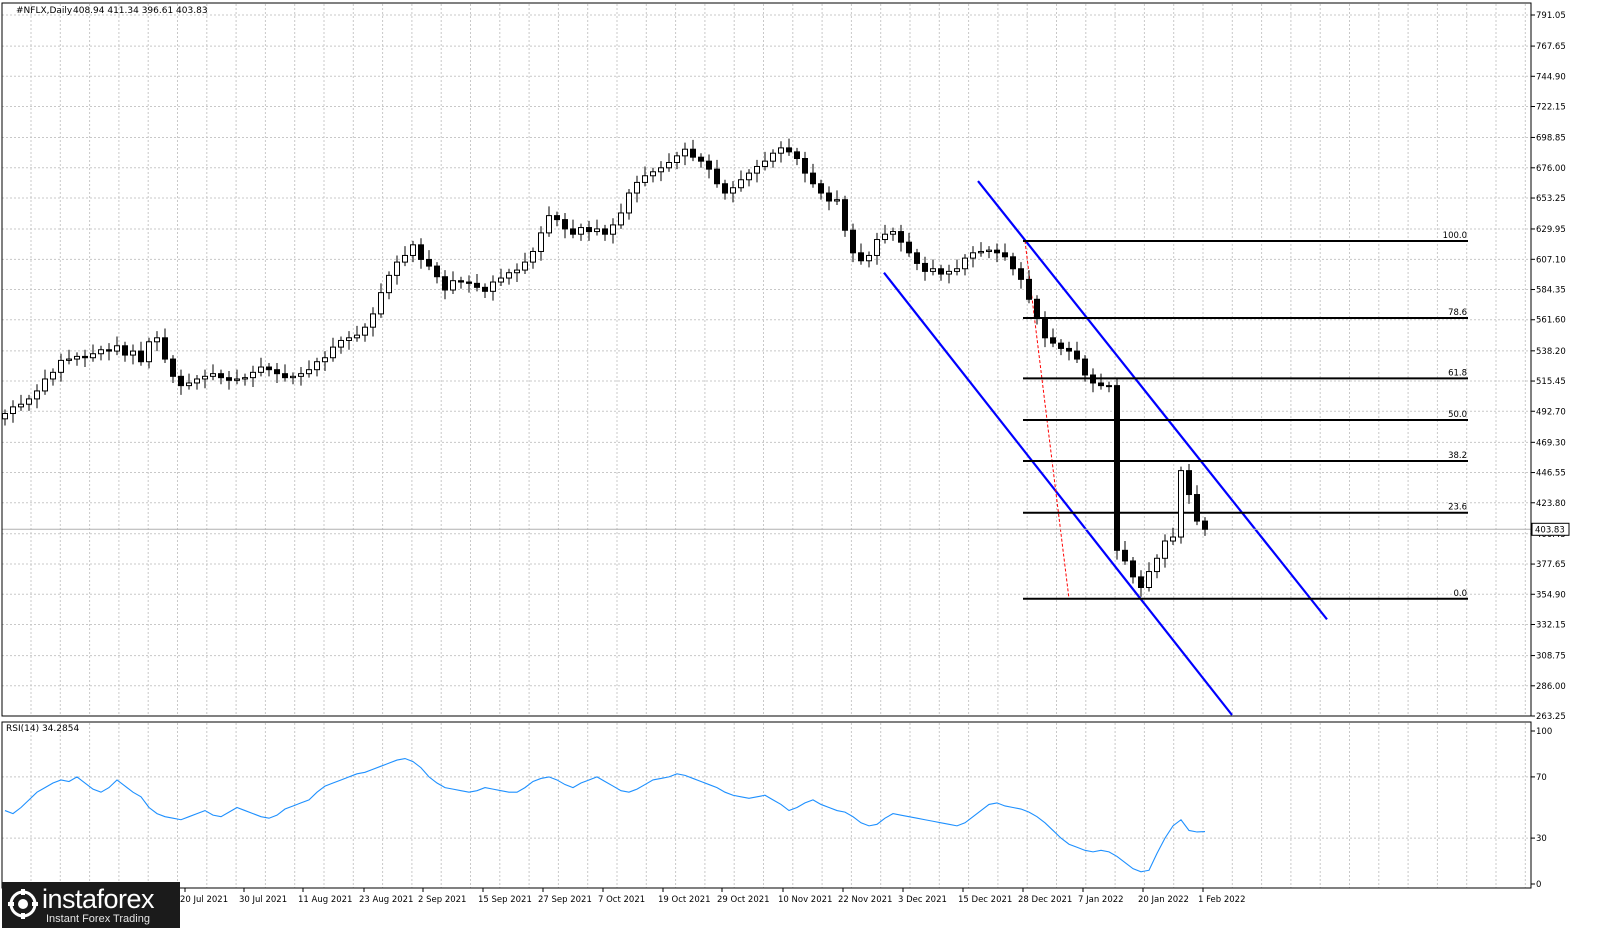 This screenshot has width=1600, height=928. Describe the element at coordinates (263, 900) in the screenshot. I see `date-axis-label: 30 Jul 2021` at that location.